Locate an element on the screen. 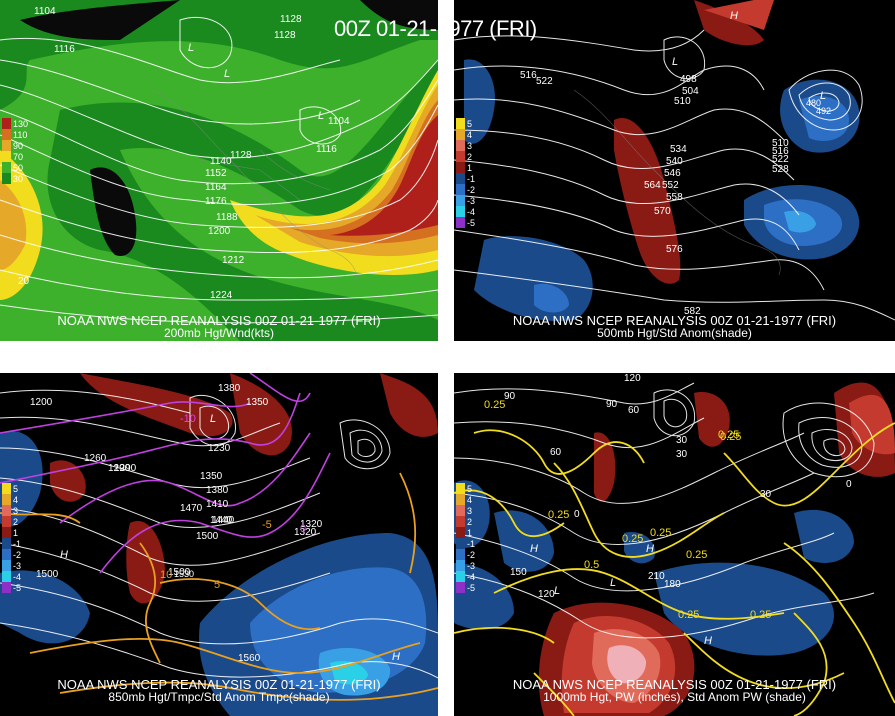 The height and width of the screenshot is (716, 895). contour-label: 570 is located at coordinates (662, 211).